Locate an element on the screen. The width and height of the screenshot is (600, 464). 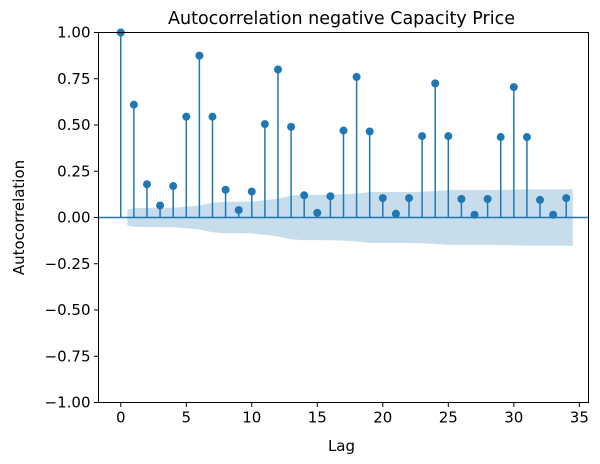
x-axis-label: Lag is located at coordinates (341, 446).